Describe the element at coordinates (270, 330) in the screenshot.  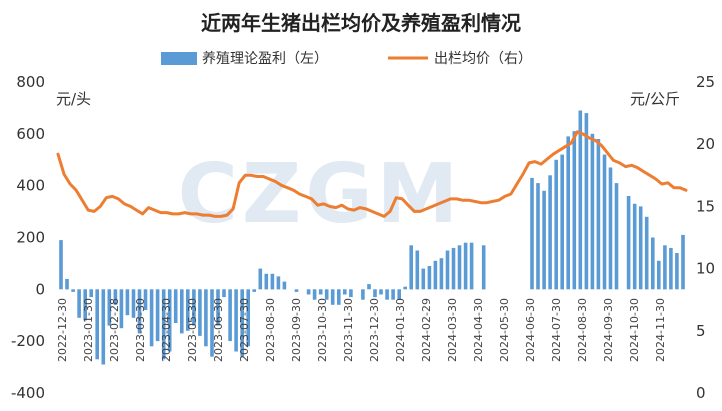
I see `x-tick-label: 2023-08-30` at that location.